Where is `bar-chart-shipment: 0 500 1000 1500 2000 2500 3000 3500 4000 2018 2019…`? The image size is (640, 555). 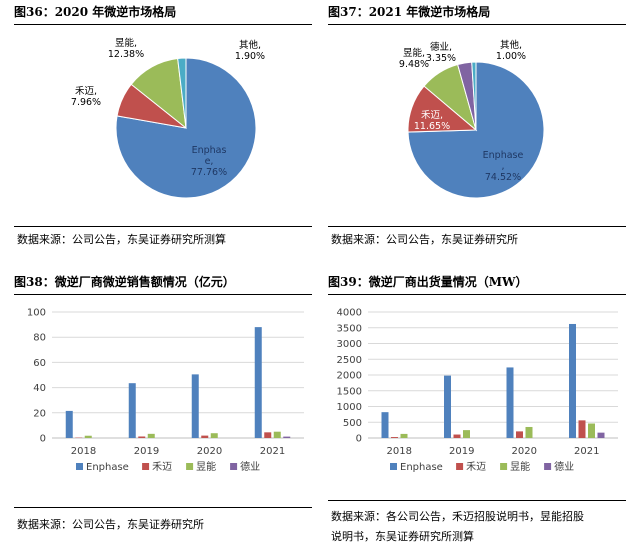 bar-chart-shipment: 0 500 1000 1500 2000 2500 3000 3500 4000 2018 2019… is located at coordinates (477, 390).